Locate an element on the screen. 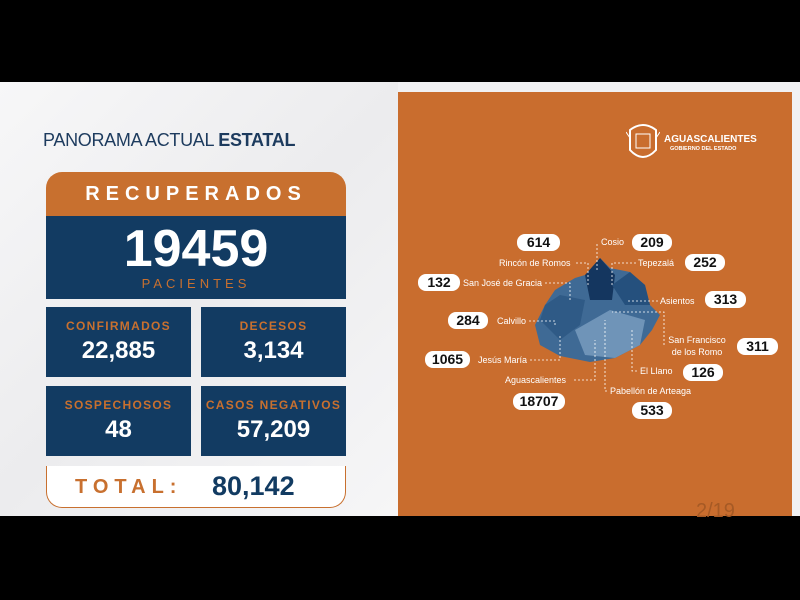  stat-confirmados: CONFIRMADOS 22,885 is located at coordinates (118, 342).